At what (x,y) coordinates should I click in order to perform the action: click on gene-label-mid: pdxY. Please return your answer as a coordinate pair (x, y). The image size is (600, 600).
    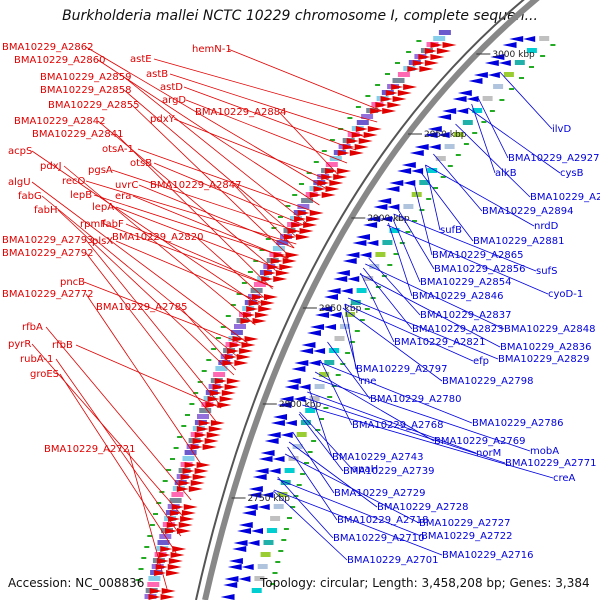
    Looking at the image, I should click on (163, 119).